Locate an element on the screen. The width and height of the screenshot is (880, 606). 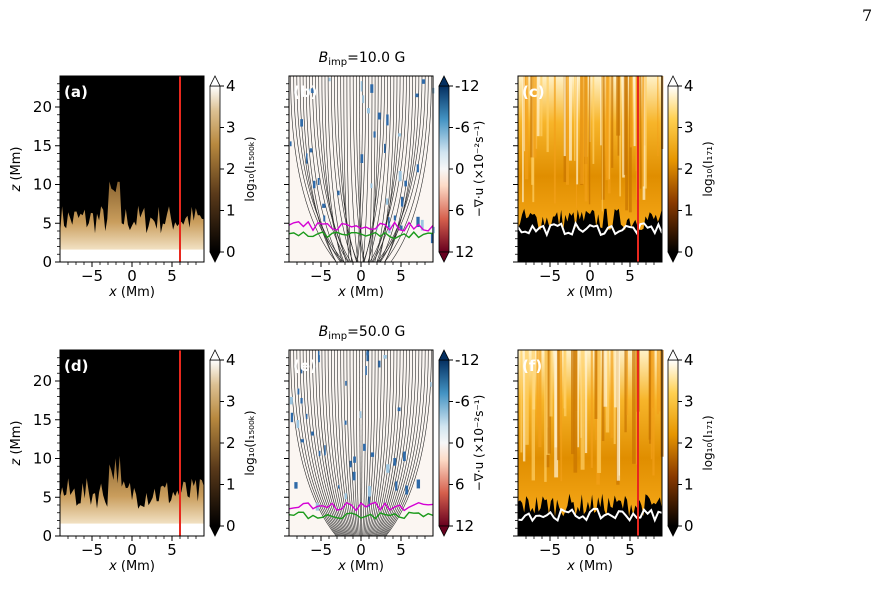
colorbar-tick-label: -12 is located at coordinates (467, 360).